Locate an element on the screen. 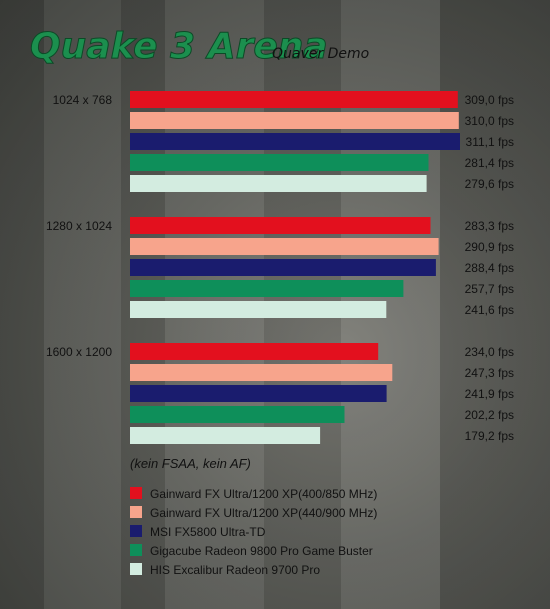  category-label: 1280 x 1024 is located at coordinates (79, 226).